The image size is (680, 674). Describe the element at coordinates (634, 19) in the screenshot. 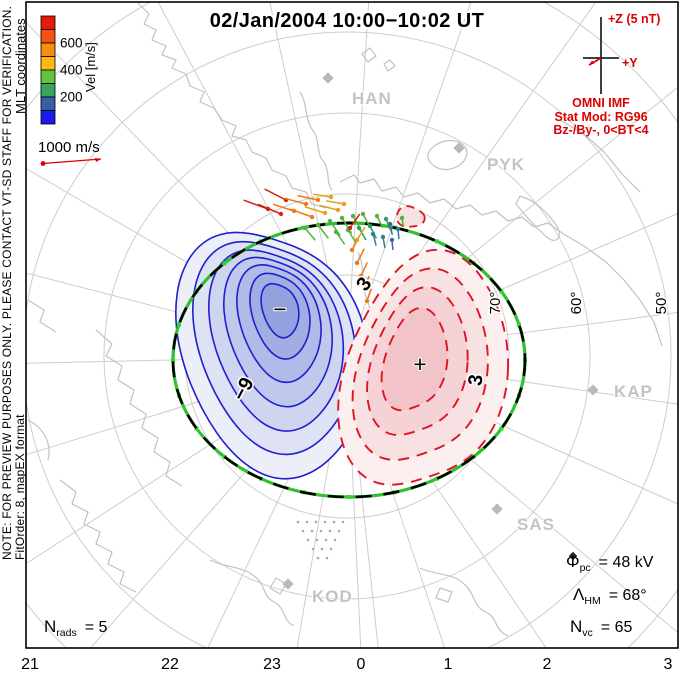

I see `imf-z-label: +Z (5 nT)` at that location.